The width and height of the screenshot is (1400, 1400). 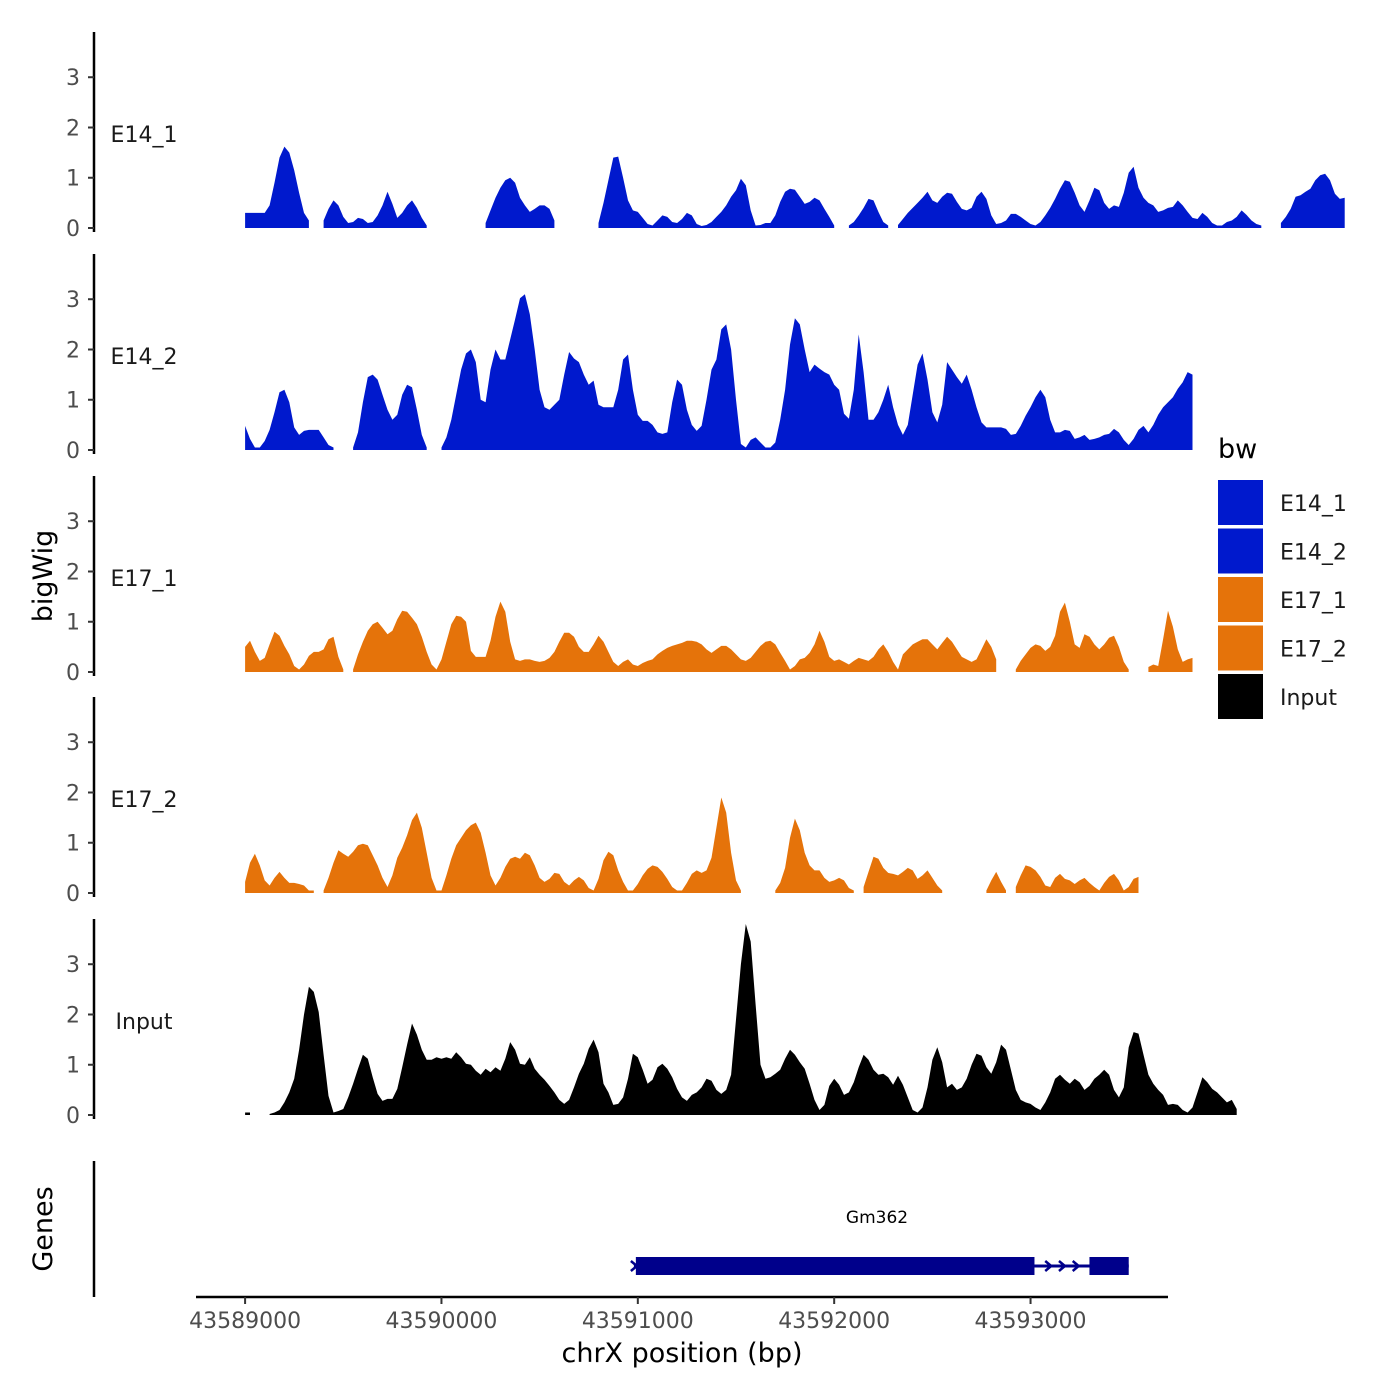 What do you see at coordinates (43, 1228) in the screenshot?
I see `genes-axis-title: Genes` at bounding box center [43, 1228].